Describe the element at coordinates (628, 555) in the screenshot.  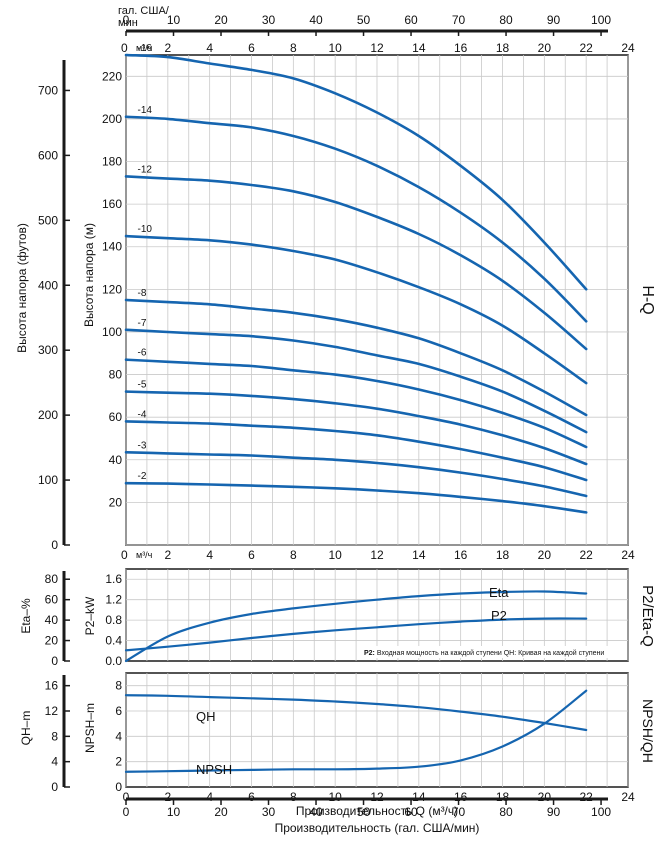
I see `hq-x-tick-label: 24` at that location.